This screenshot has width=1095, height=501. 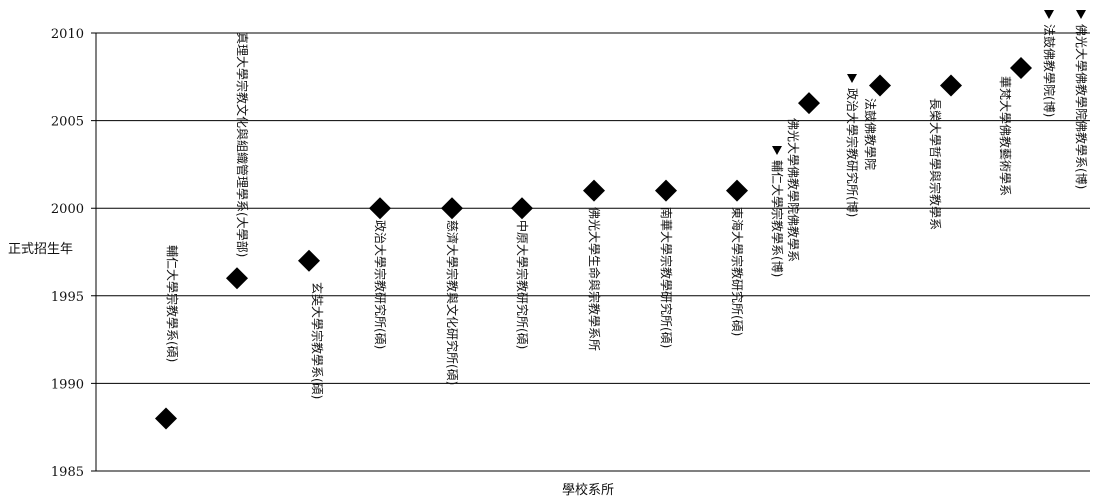 I want to click on point-label: 中原大學宗教研究所(碩), so click(x=522, y=284).